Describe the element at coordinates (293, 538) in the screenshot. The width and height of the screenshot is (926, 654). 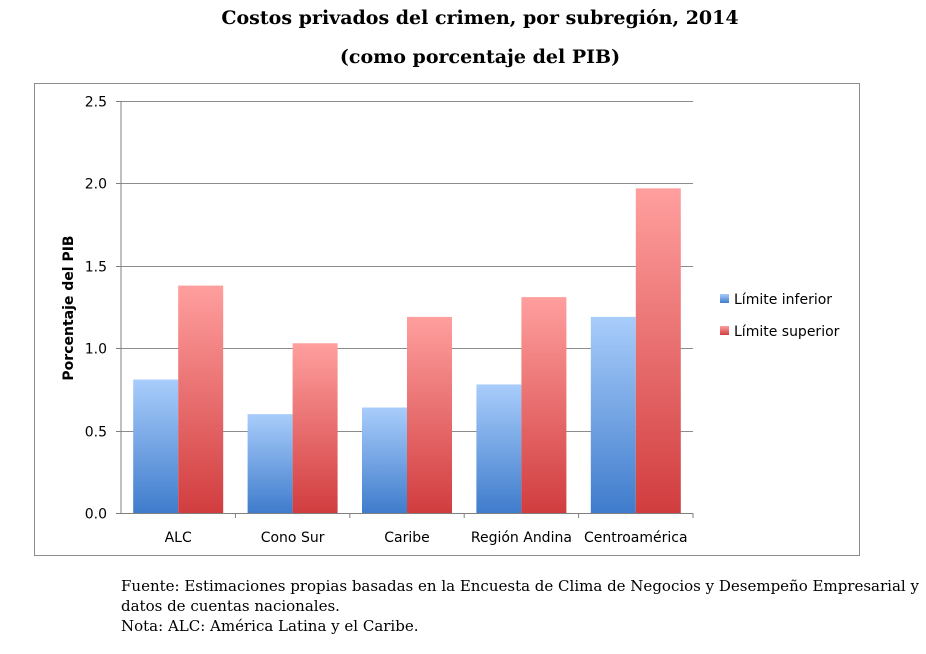
I see `x-tick-label: Cono Sur` at that location.